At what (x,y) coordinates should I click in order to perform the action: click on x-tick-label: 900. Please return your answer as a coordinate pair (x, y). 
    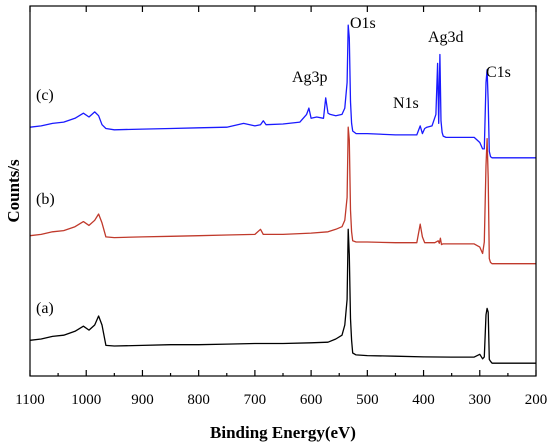
    Looking at the image, I should click on (142, 400).